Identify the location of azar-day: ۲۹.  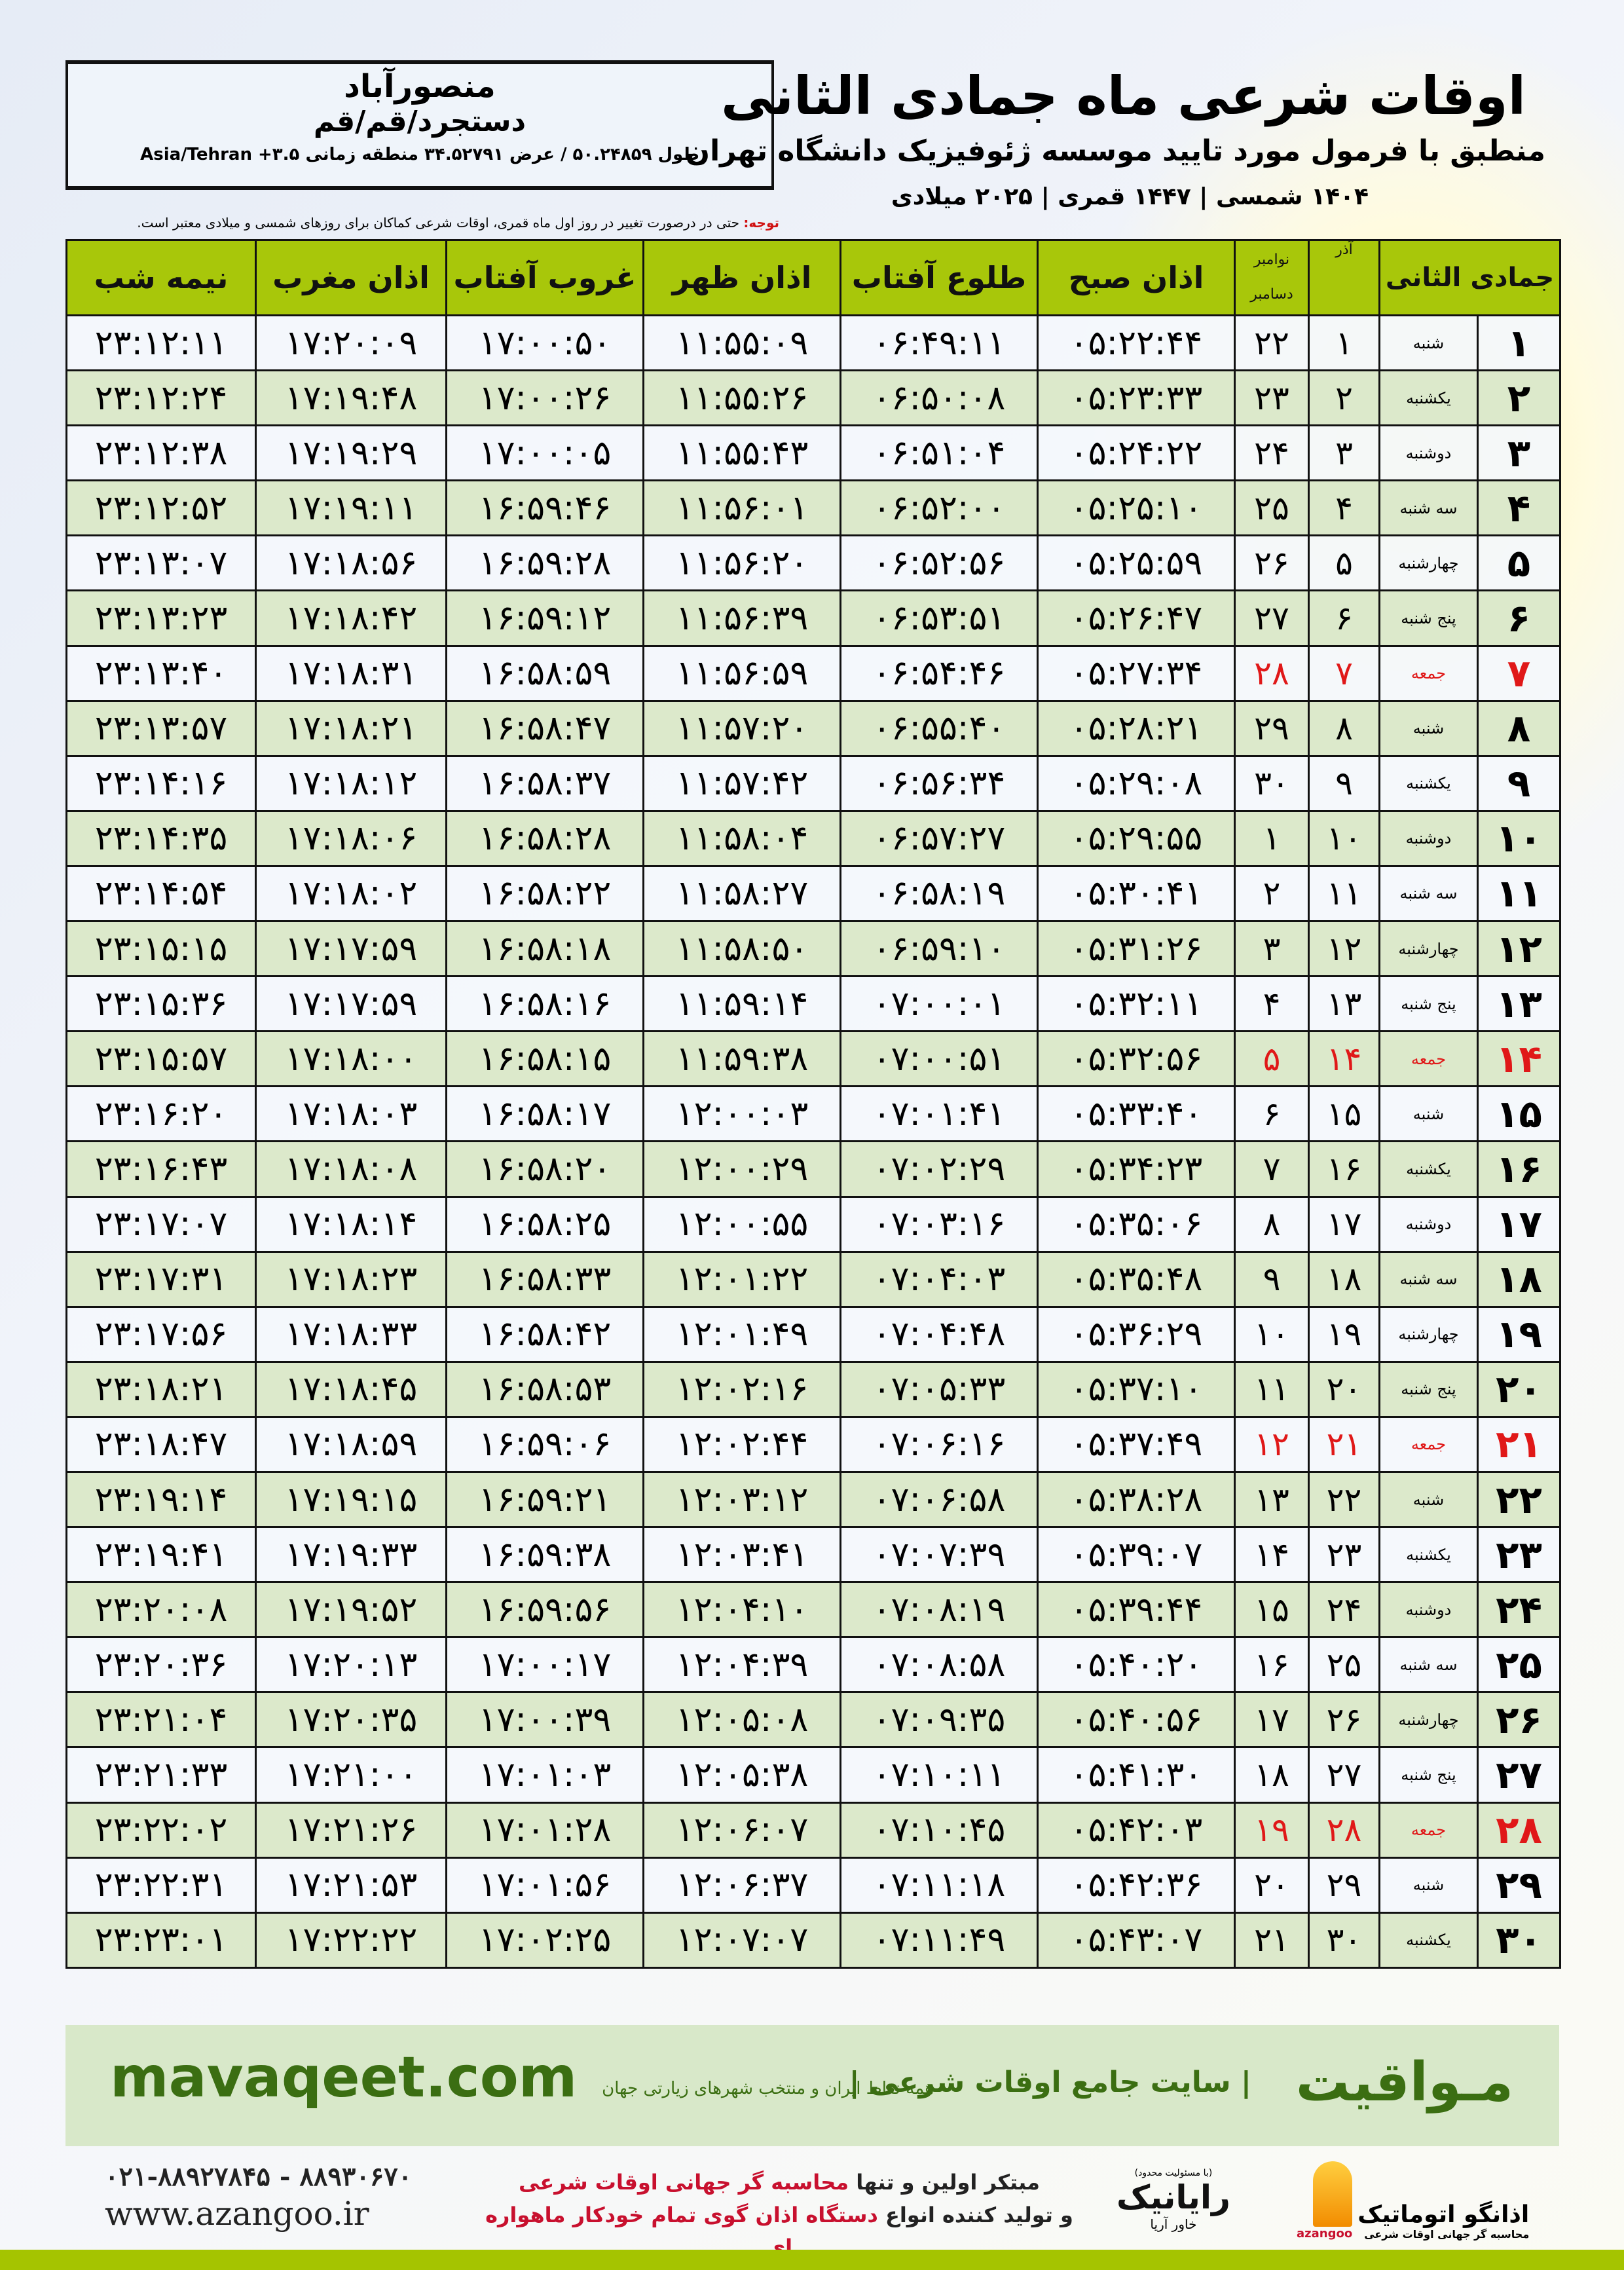
(1344, 1885).